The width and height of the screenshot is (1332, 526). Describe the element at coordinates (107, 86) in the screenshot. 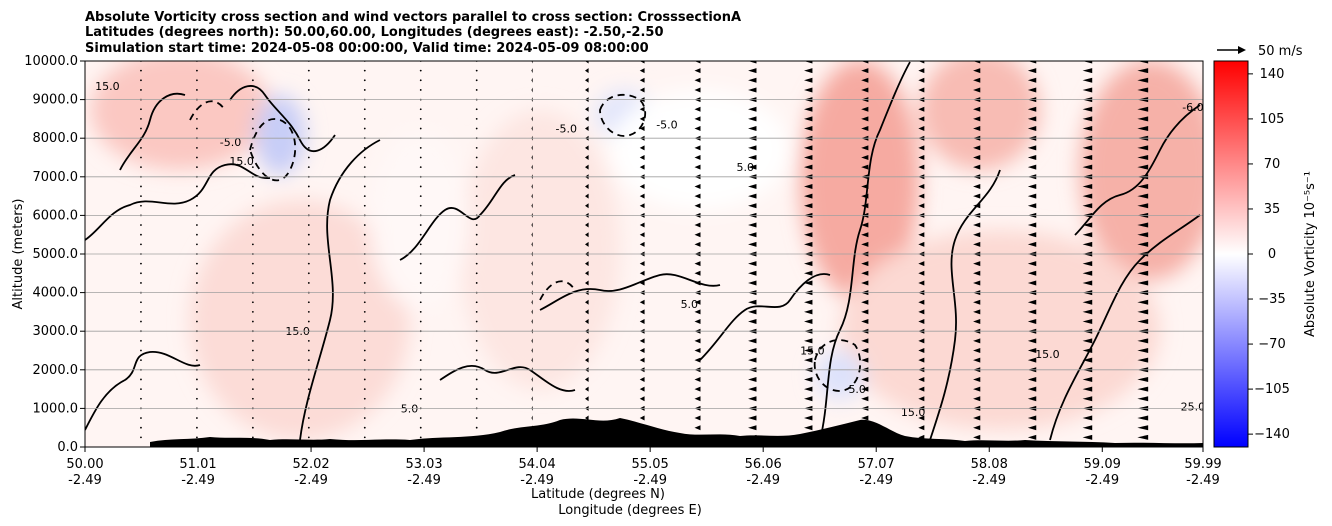

I see `contour-label: 15.0` at that location.